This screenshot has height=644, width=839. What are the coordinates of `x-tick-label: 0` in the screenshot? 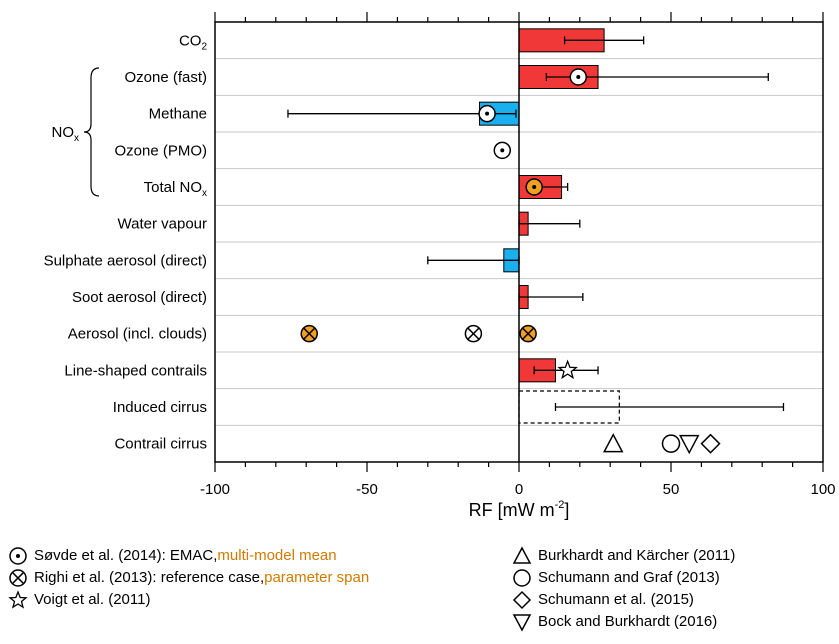 It's located at (519, 489).